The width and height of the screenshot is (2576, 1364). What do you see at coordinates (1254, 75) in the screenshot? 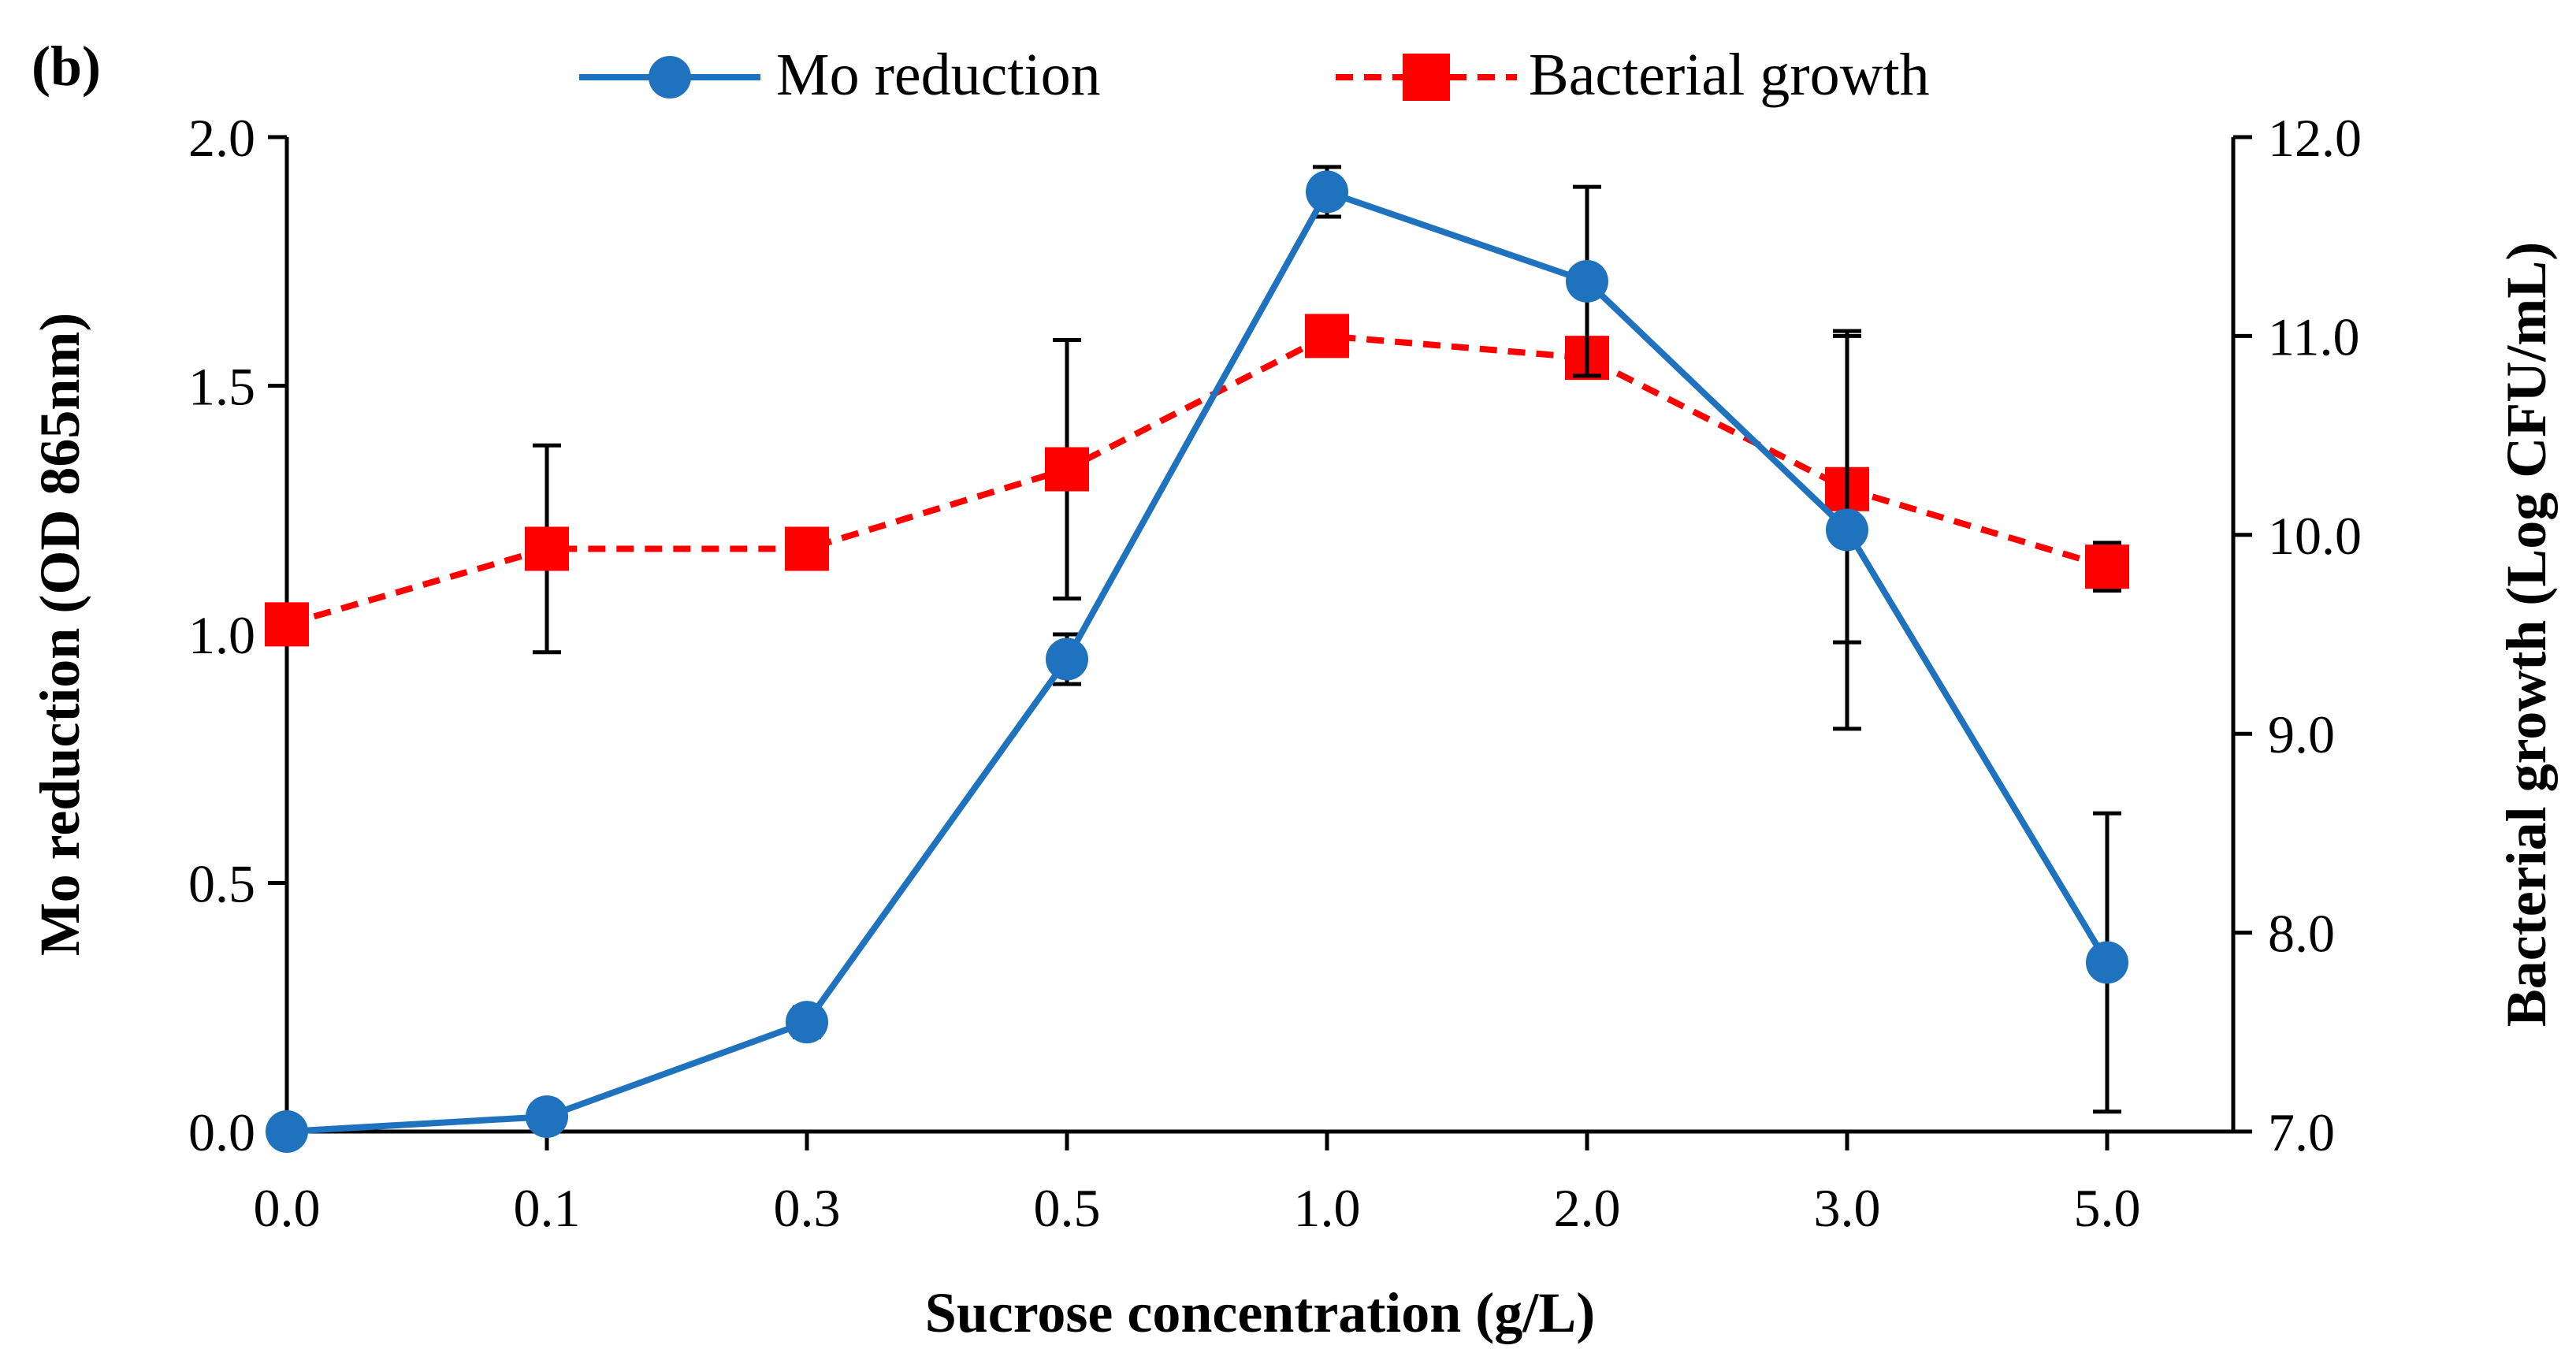
I see `legend: Mo reduction Bacterial growth` at bounding box center [1254, 75].